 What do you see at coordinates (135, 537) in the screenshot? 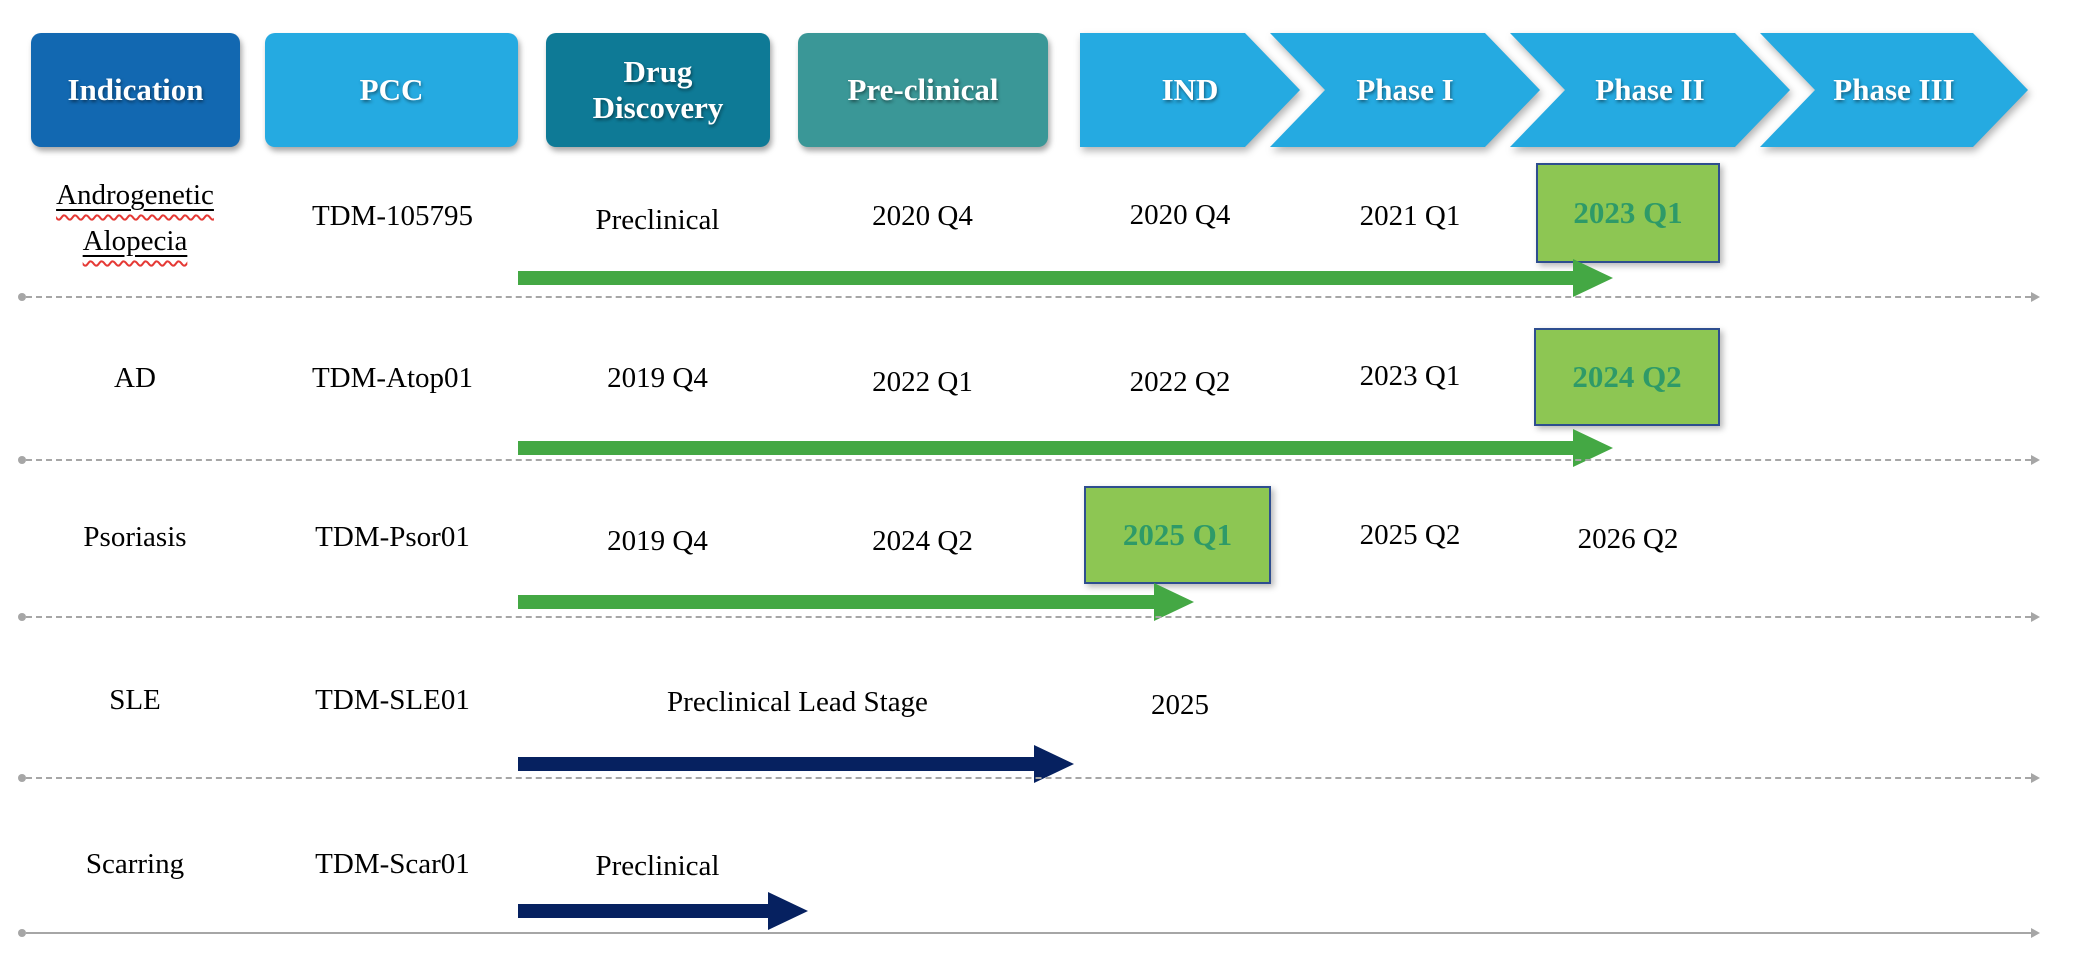
I see `row3-indication: Psoriasis` at bounding box center [135, 537].